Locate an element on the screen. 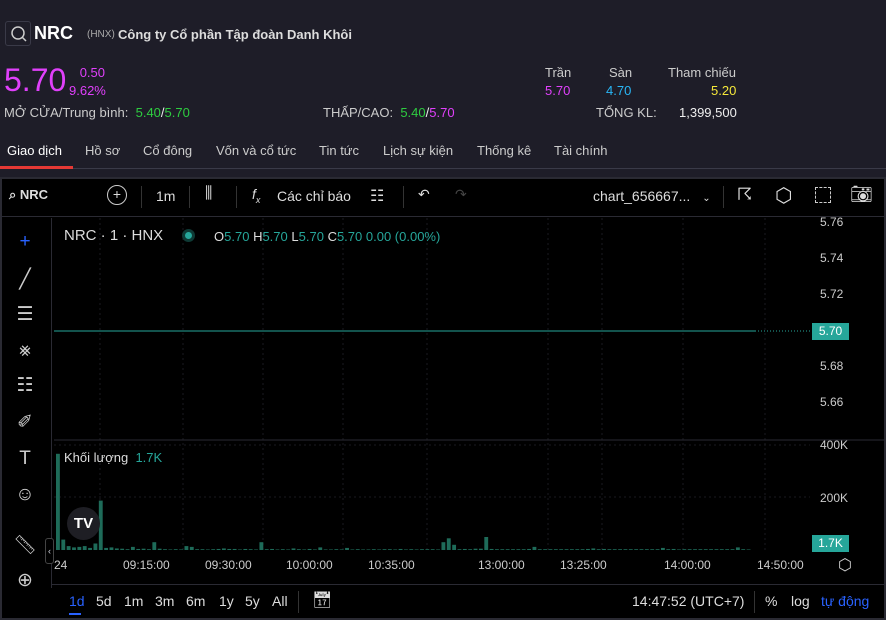 The image size is (886, 620). tab-lich-su-kien: Lịch sự kiện is located at coordinates (418, 150).